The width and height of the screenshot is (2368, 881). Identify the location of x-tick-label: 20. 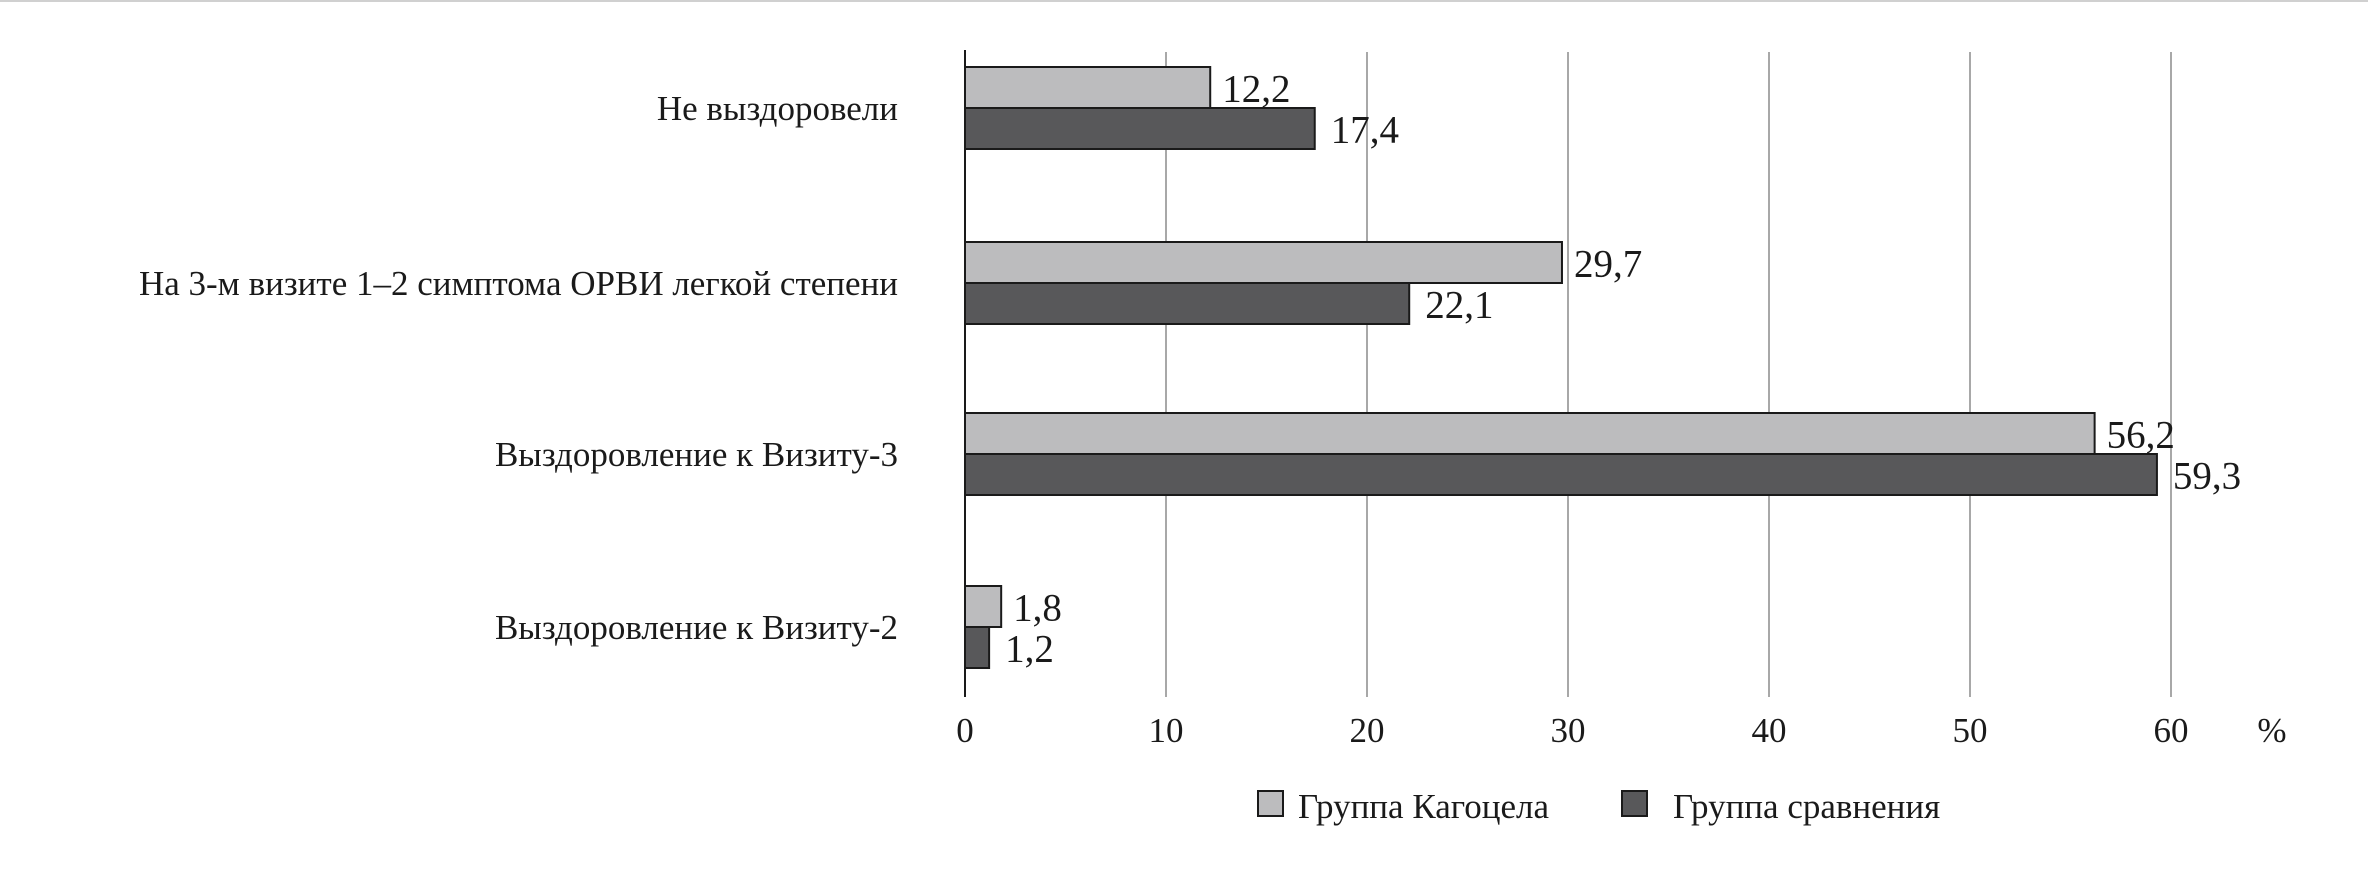
(1367, 730).